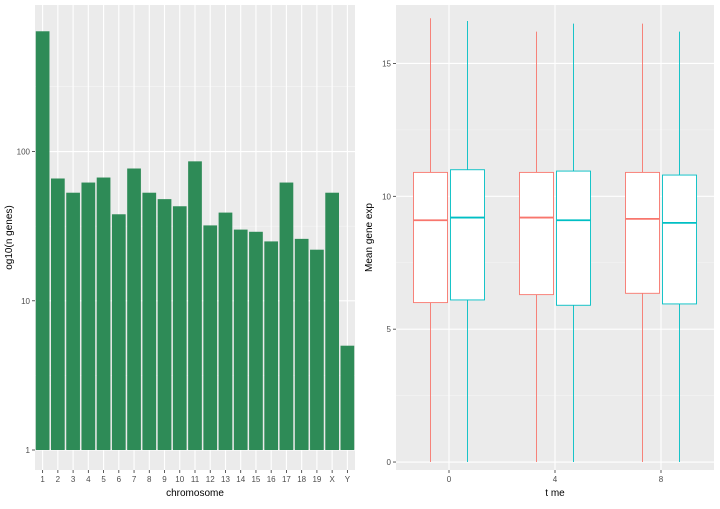  I want to click on bar-chart-x-tick-label: 6, so click(119, 479).